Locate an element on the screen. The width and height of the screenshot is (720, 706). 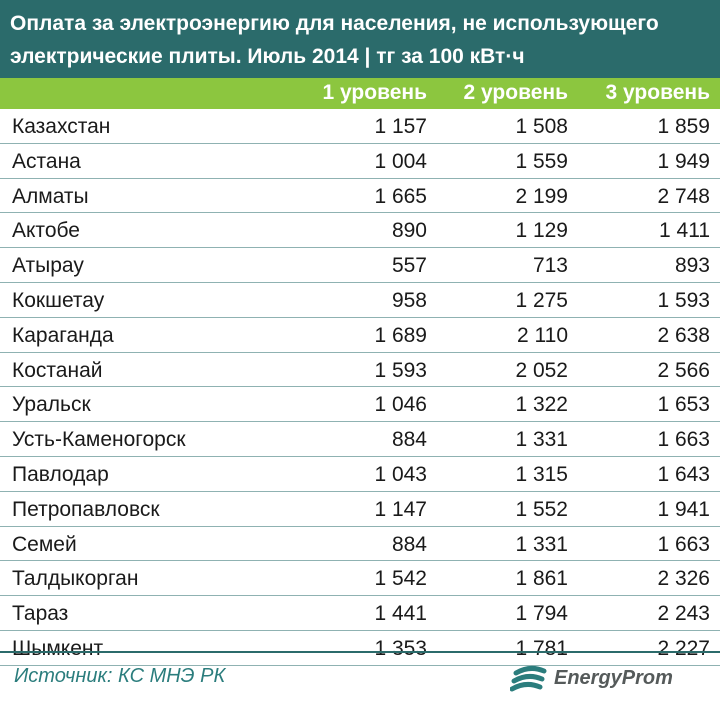
city-name: Актобе is located at coordinates (46, 231).